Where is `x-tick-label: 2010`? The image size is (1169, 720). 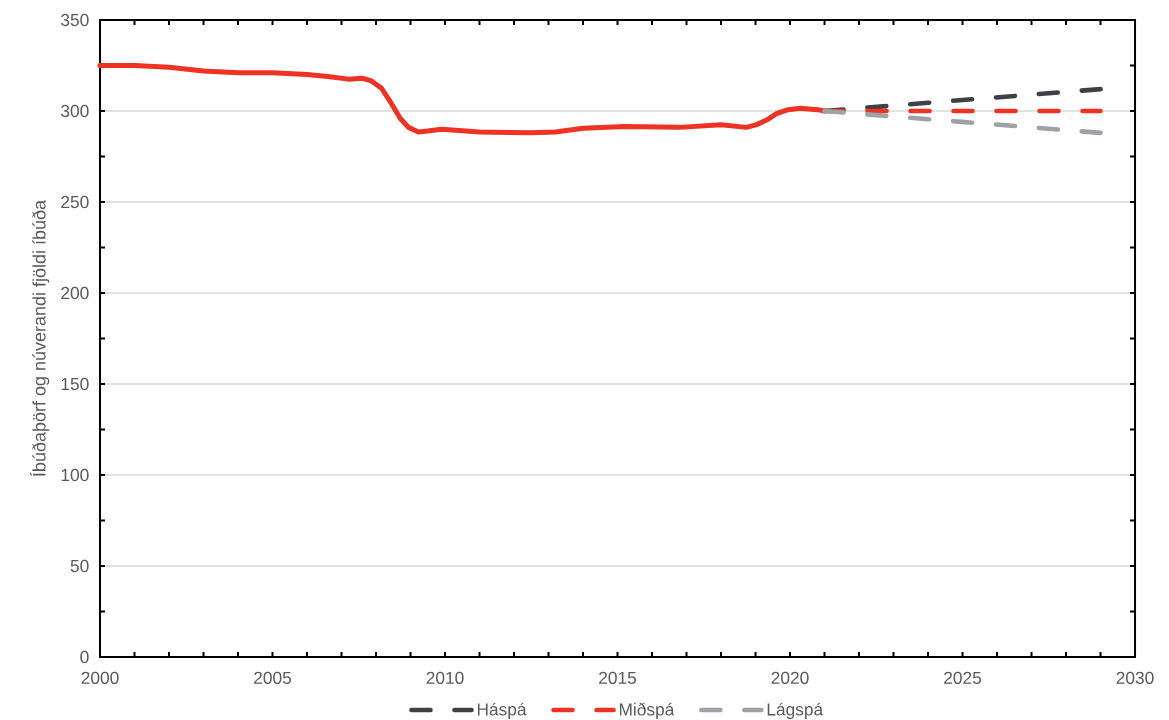
x-tick-label: 2010 is located at coordinates (445, 677).